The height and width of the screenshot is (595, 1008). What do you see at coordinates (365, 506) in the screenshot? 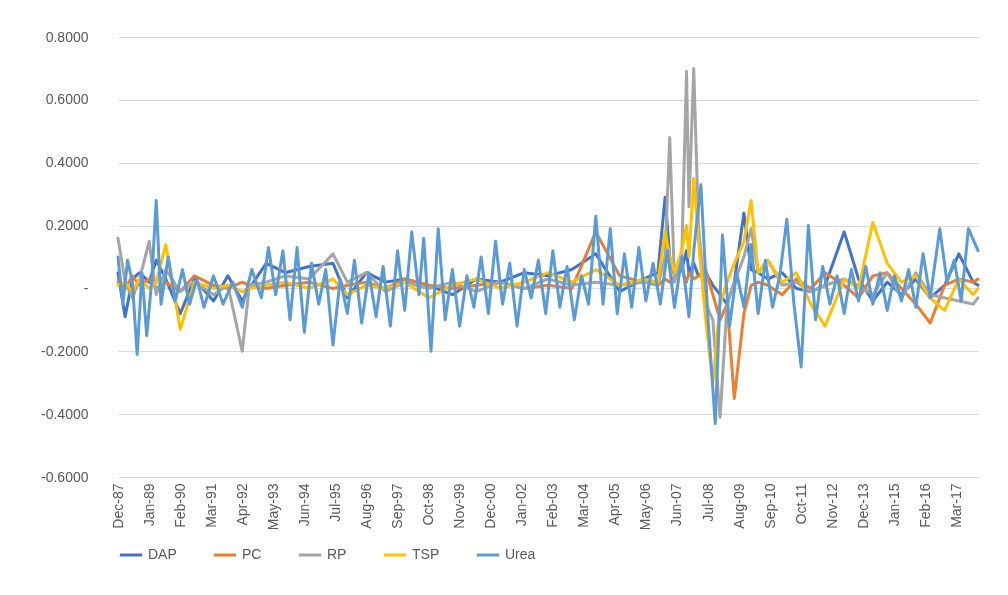
I see `x-tick-label: Aug-96` at bounding box center [365, 506].